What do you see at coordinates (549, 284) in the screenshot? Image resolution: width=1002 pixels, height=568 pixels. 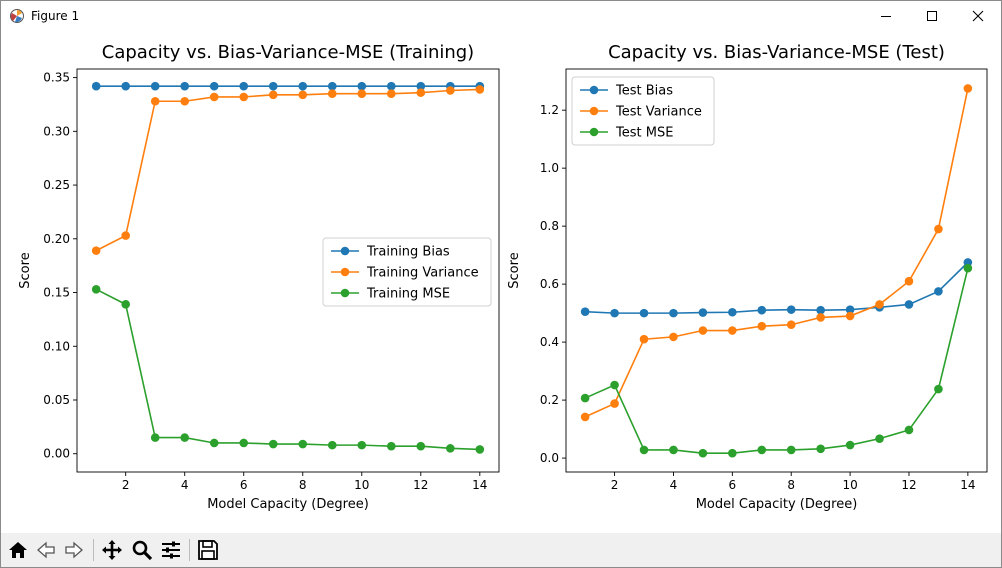 I see `y-tick-label: 0.6` at bounding box center [549, 284].